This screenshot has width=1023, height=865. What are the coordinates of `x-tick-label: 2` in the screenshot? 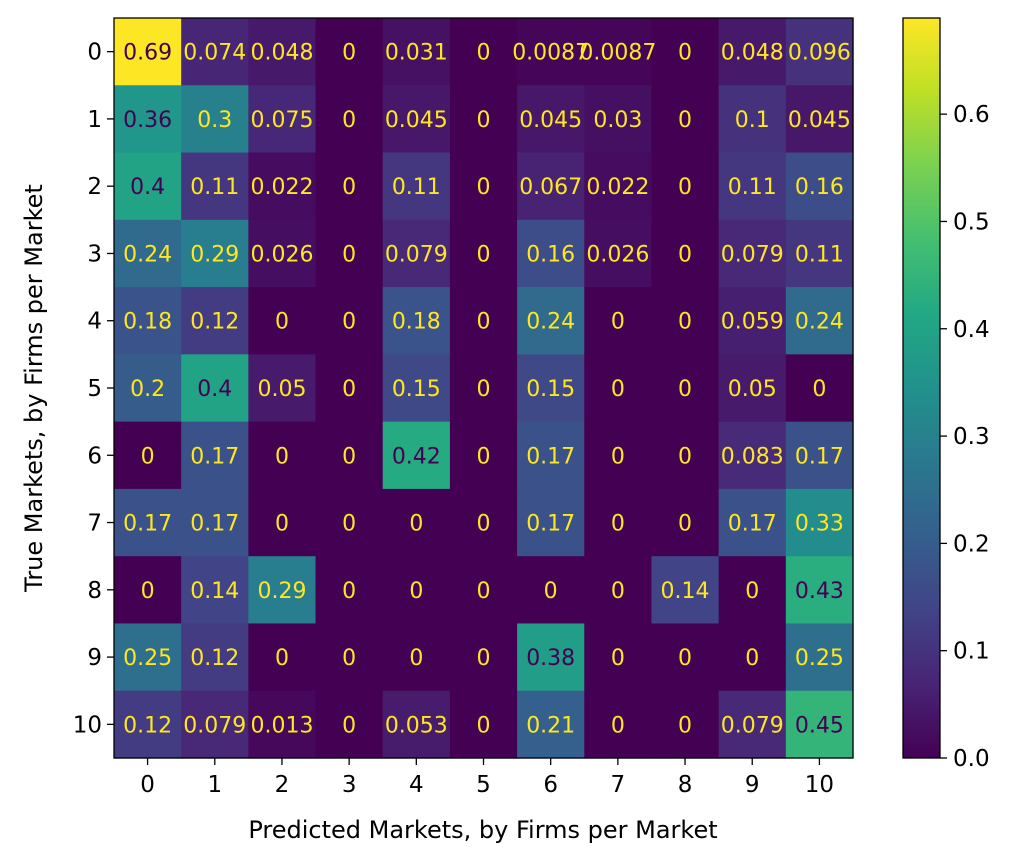 It's located at (282, 785).